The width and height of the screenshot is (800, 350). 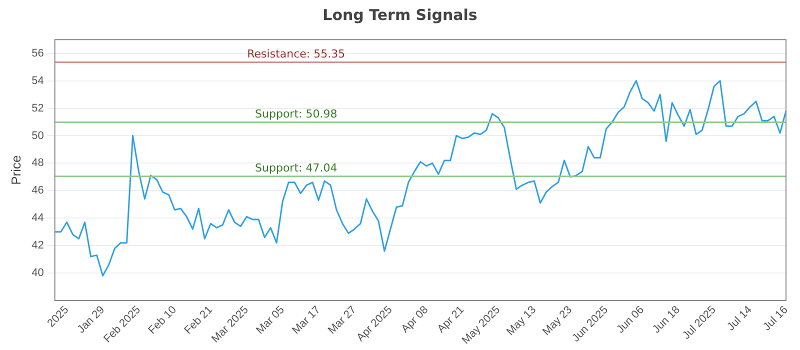 What do you see at coordinates (739, 319) in the screenshot?
I see `x-tick-label: Jul 14` at bounding box center [739, 319].